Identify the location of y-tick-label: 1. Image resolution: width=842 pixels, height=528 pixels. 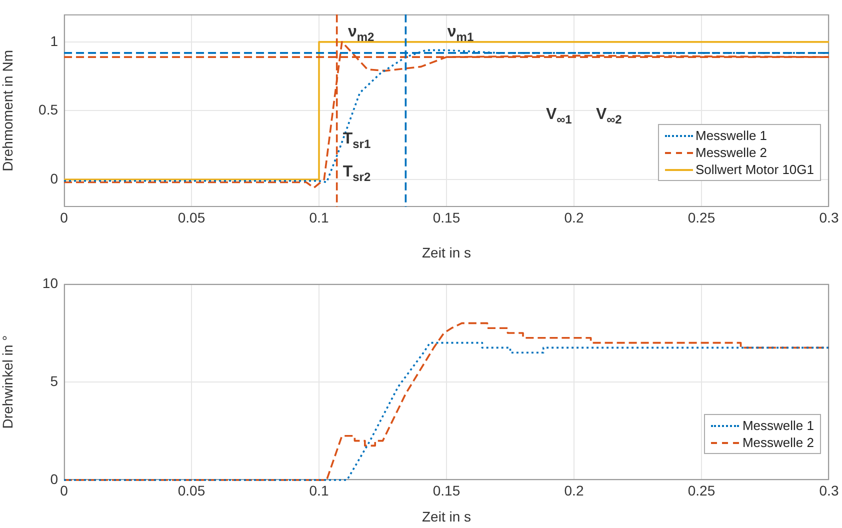
(54, 40).